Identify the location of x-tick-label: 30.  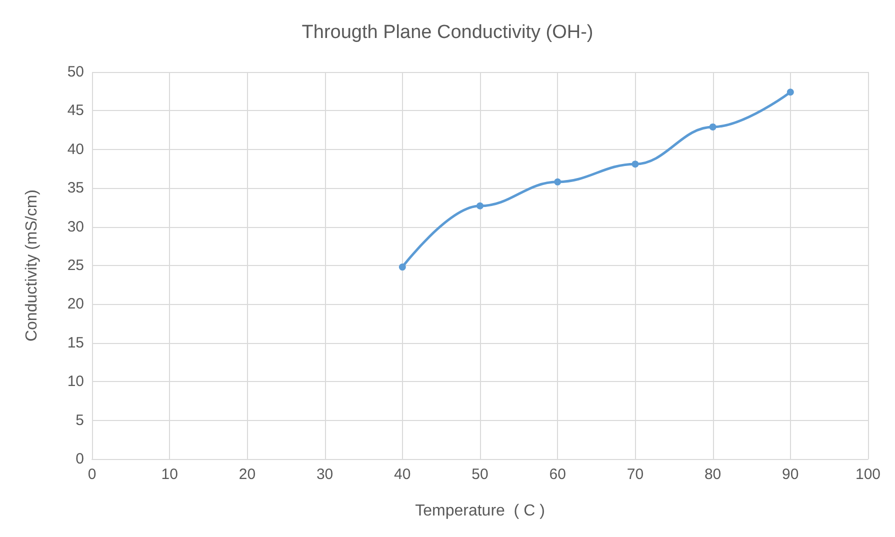
(325, 474).